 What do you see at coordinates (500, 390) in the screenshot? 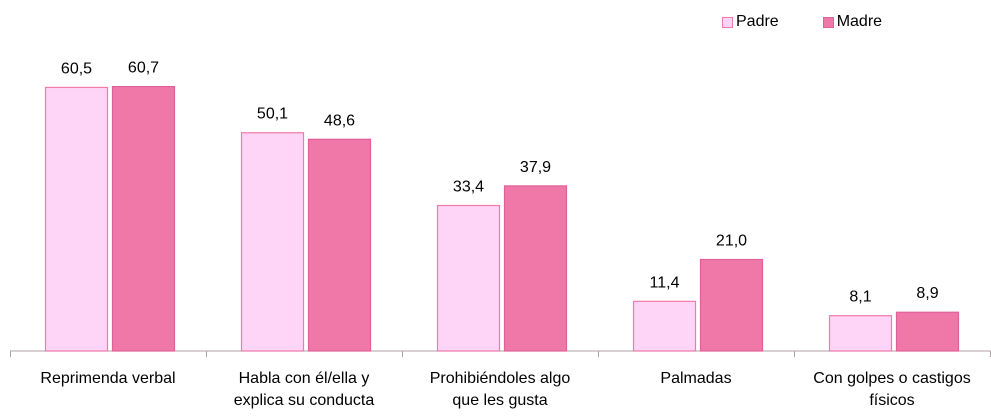
I see `category-label: Prohibiéndoles algo que les gusta` at bounding box center [500, 390].